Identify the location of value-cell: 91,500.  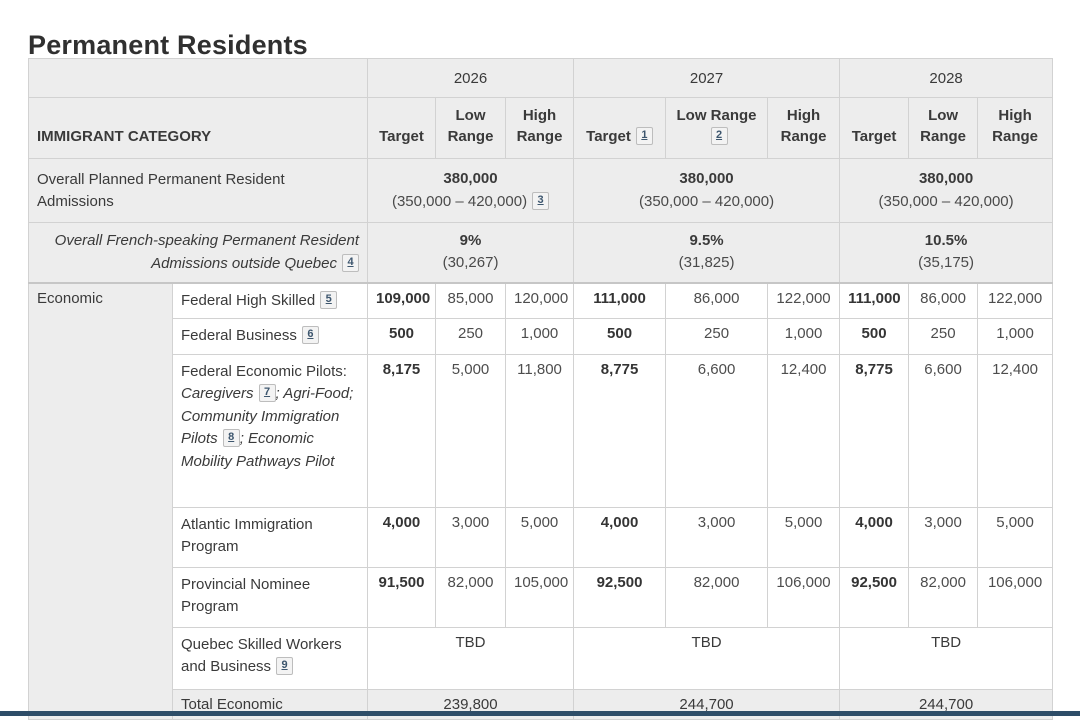
(401, 597).